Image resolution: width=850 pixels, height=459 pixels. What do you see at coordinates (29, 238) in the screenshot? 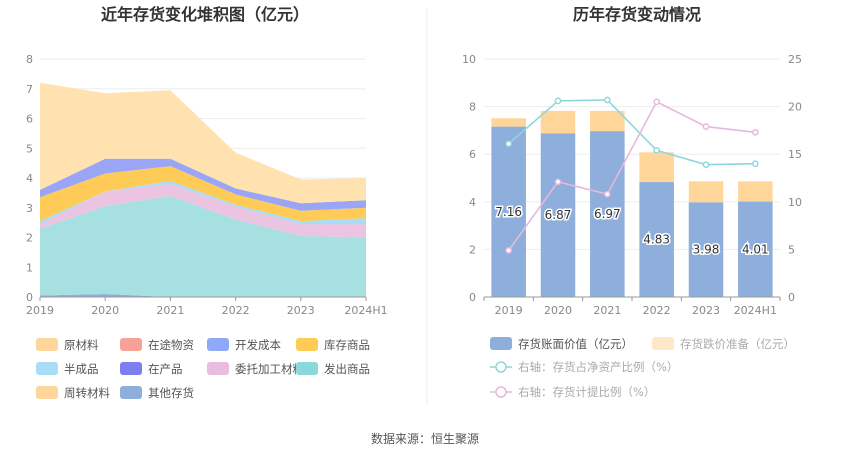
I see `left-y-tick-label: 2` at bounding box center [29, 238].